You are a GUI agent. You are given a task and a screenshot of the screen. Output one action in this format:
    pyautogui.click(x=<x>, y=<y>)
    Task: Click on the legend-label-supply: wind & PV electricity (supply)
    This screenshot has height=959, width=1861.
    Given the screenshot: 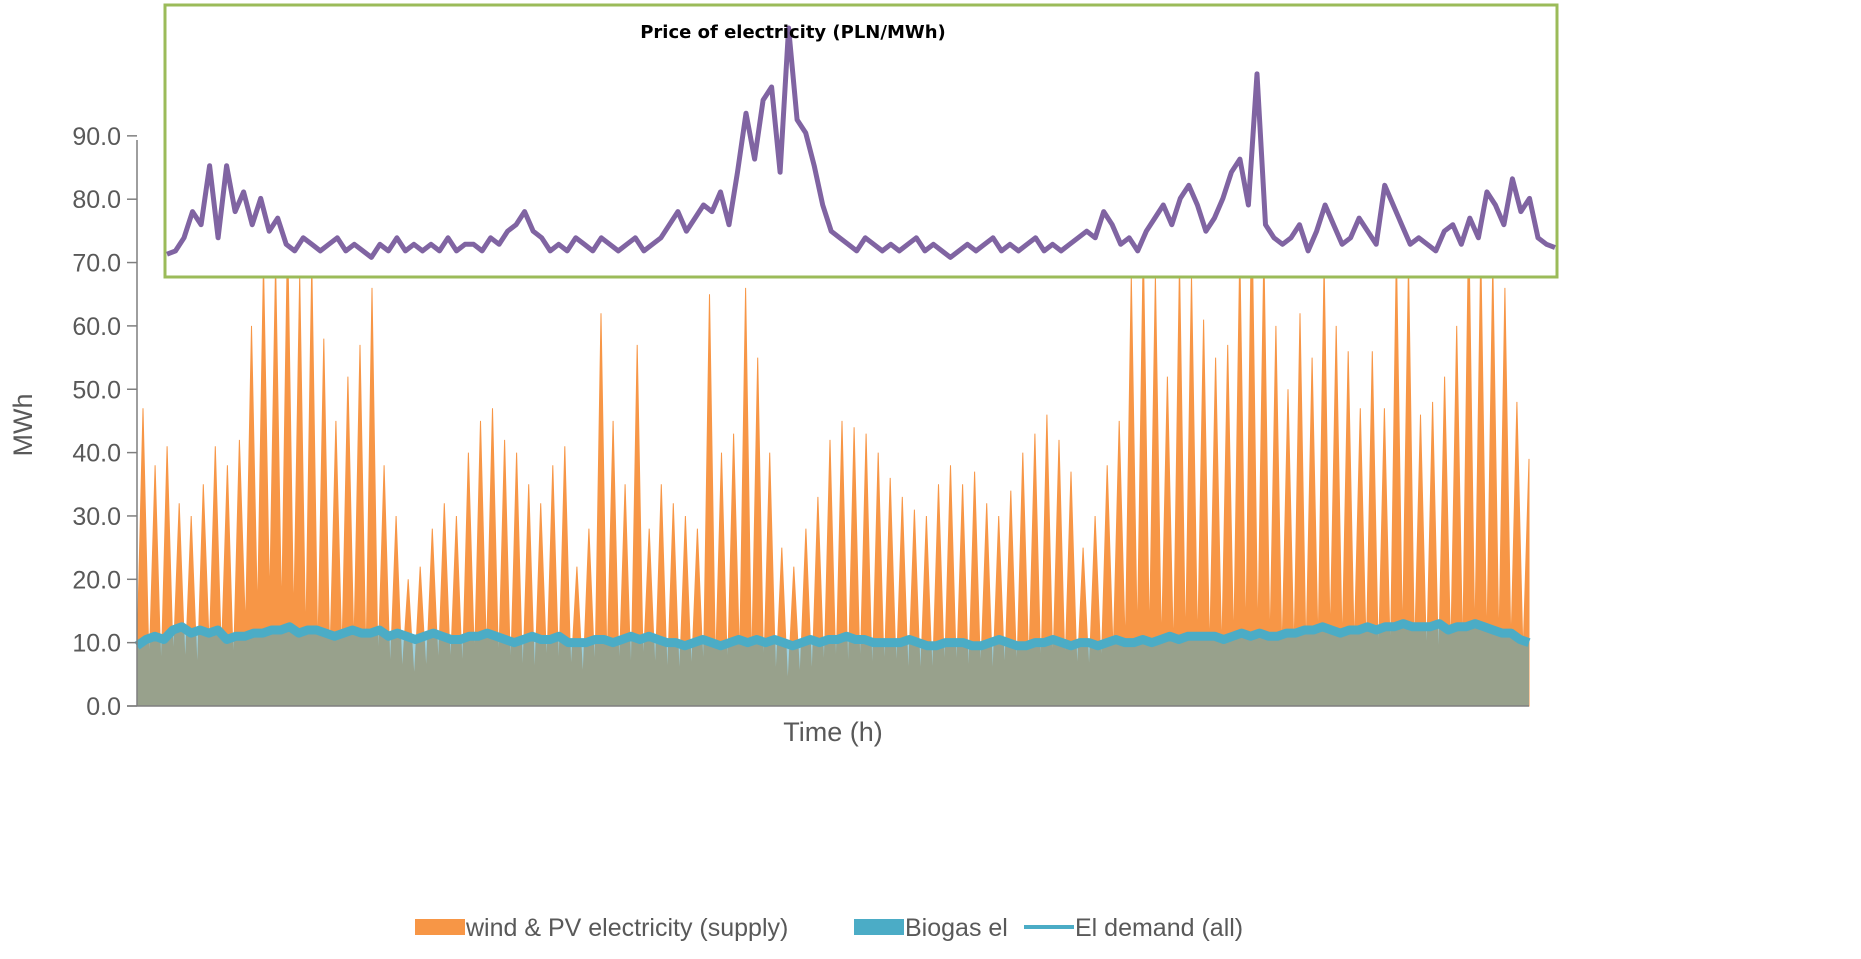 What is the action you would take?
    pyautogui.click(x=626, y=928)
    